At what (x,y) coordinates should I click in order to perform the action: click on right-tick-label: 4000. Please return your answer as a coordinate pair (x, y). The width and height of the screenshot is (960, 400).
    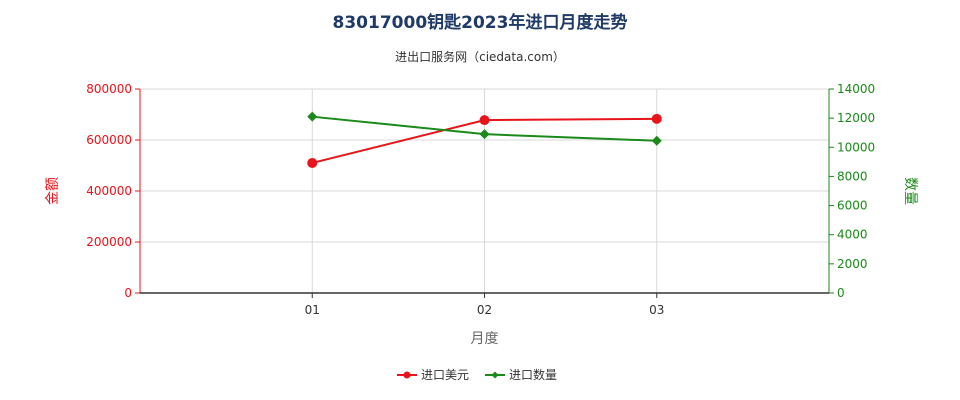
    Looking at the image, I should click on (852, 235).